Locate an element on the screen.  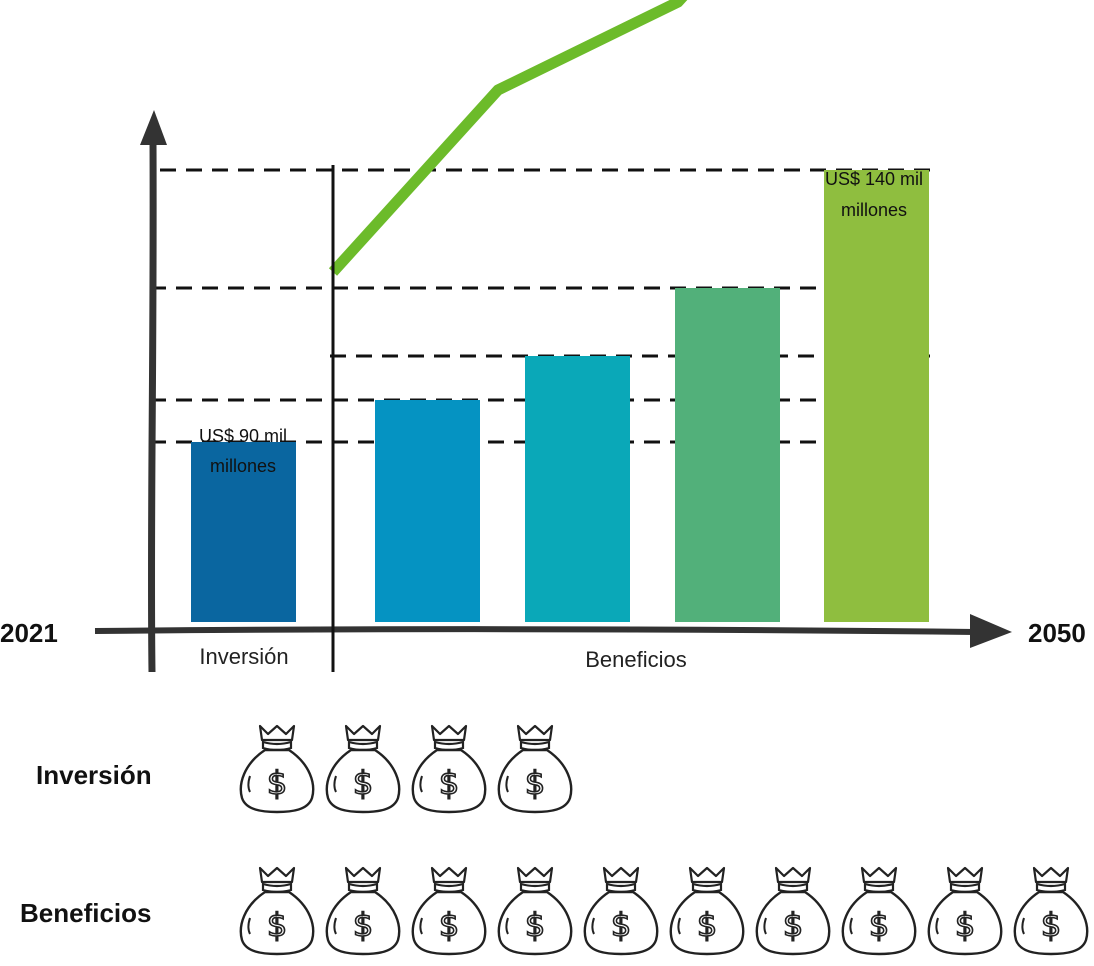
x-end-label: 2050 is located at coordinates (1057, 633).